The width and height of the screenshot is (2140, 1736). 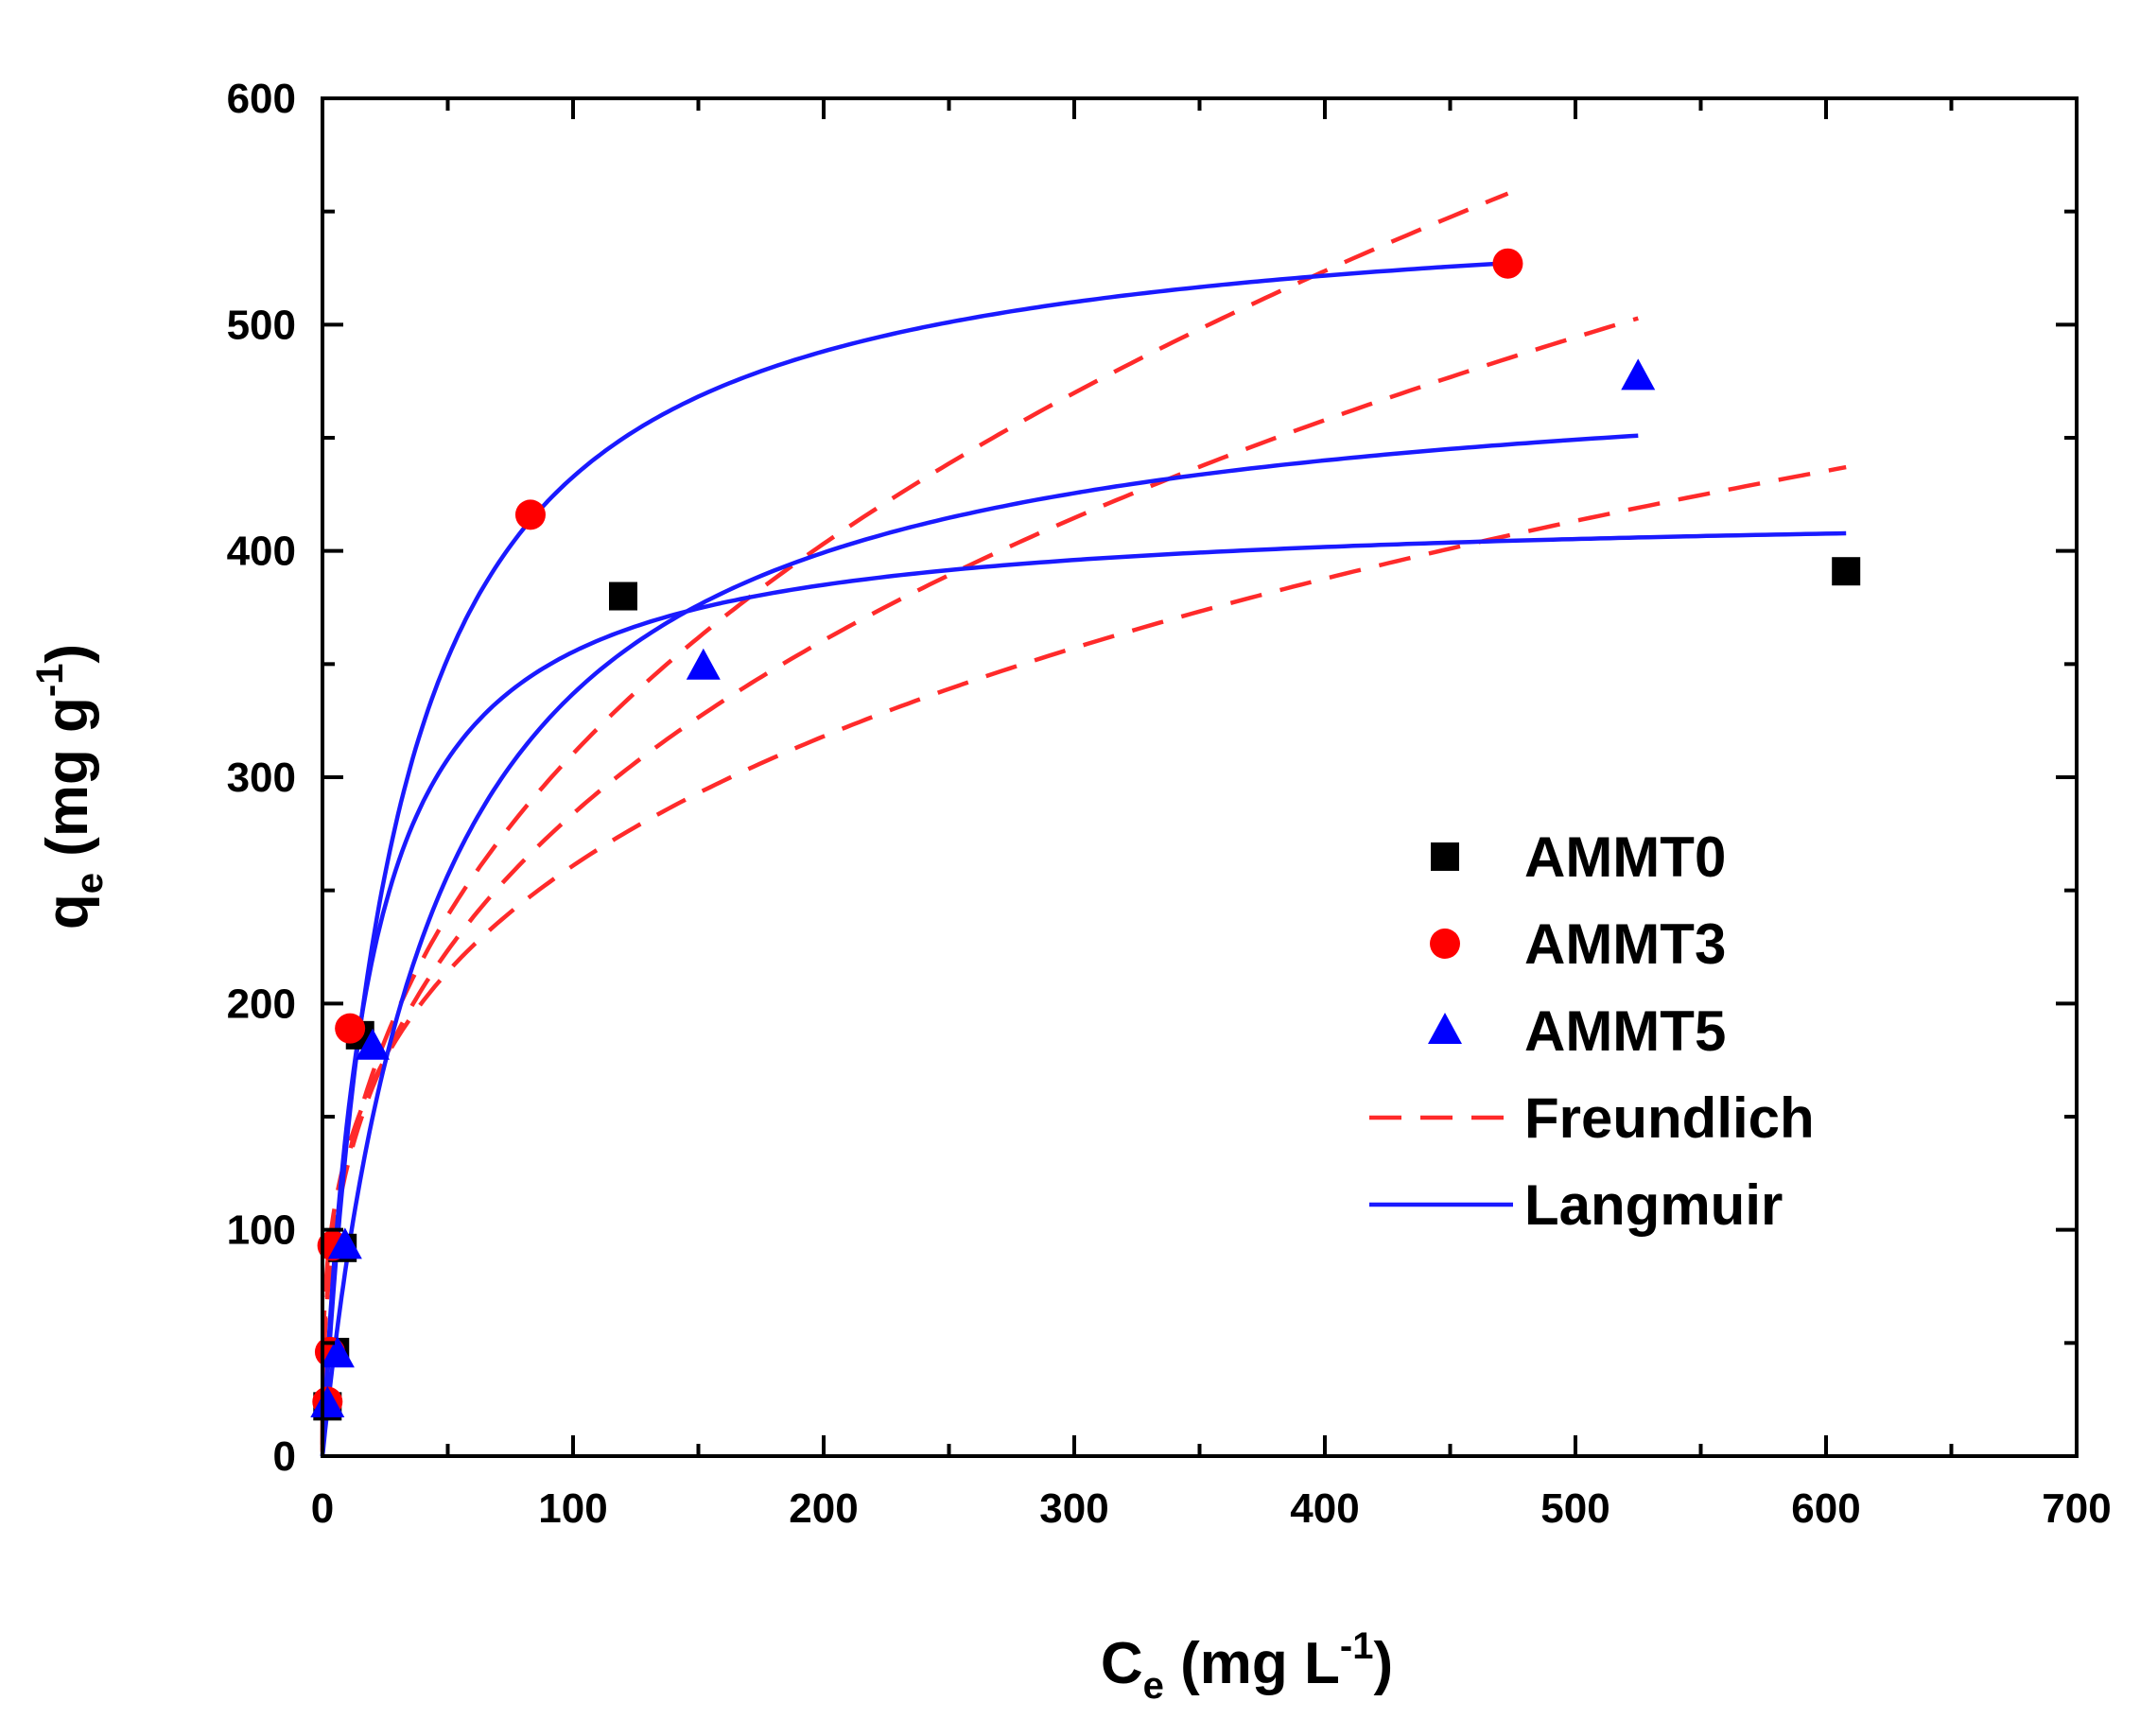 What do you see at coordinates (1825, 1508) in the screenshot?
I see `x-tick-label: 600` at bounding box center [1825, 1508].